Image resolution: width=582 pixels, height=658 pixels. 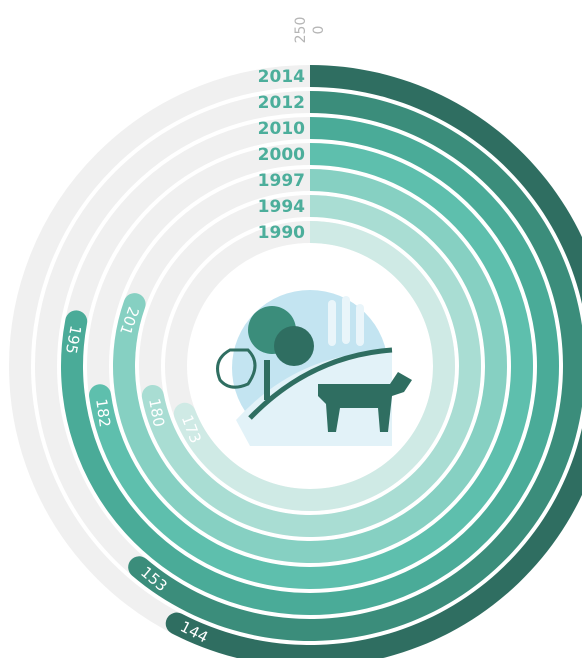 I want to click on category-label: 1994, so click(x=281, y=207).